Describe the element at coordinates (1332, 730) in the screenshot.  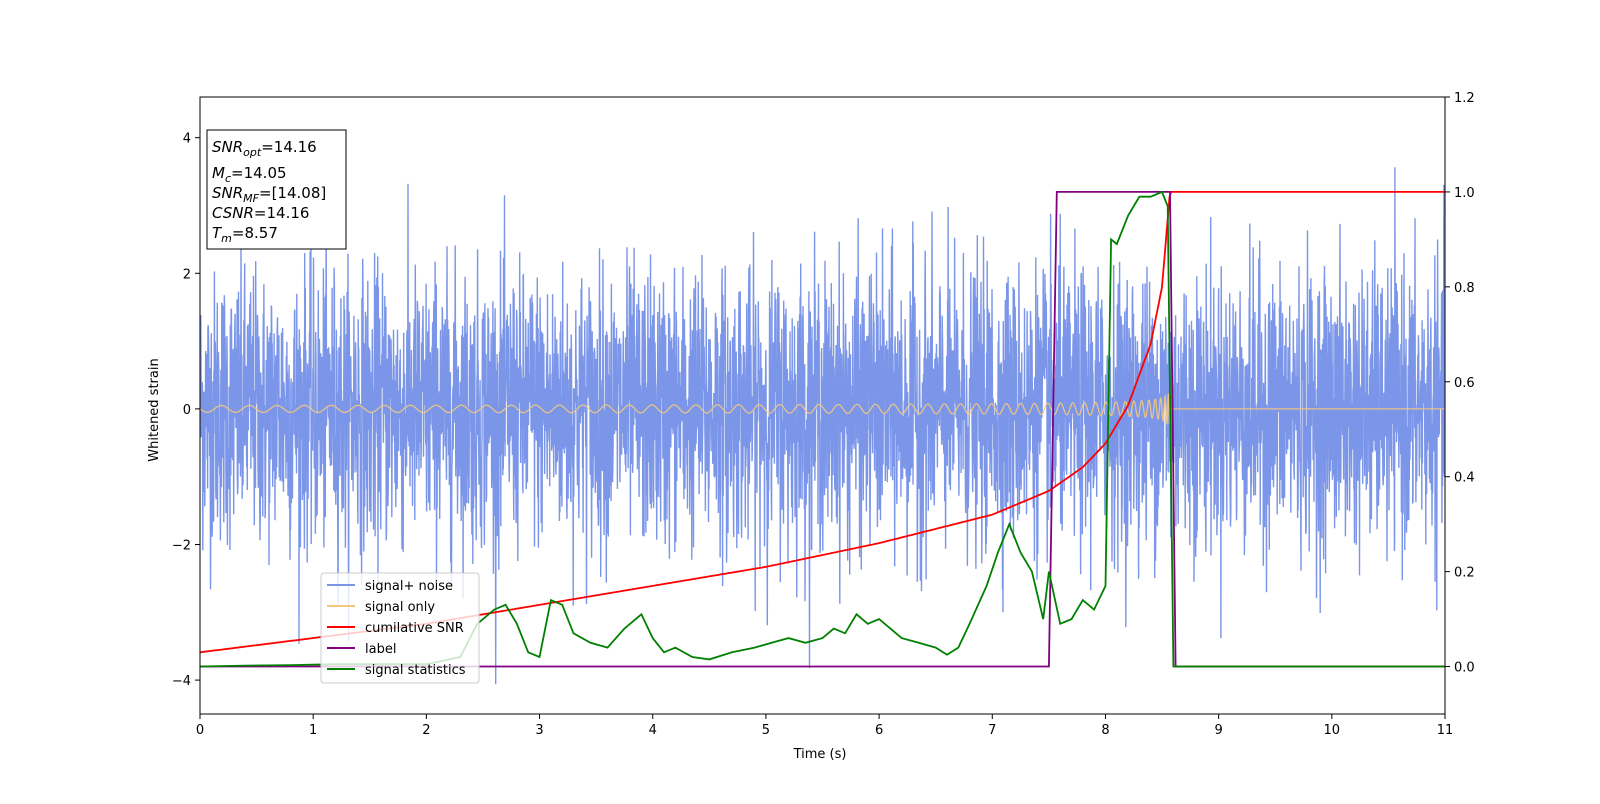
I see `x-tick-label: 10` at that location.